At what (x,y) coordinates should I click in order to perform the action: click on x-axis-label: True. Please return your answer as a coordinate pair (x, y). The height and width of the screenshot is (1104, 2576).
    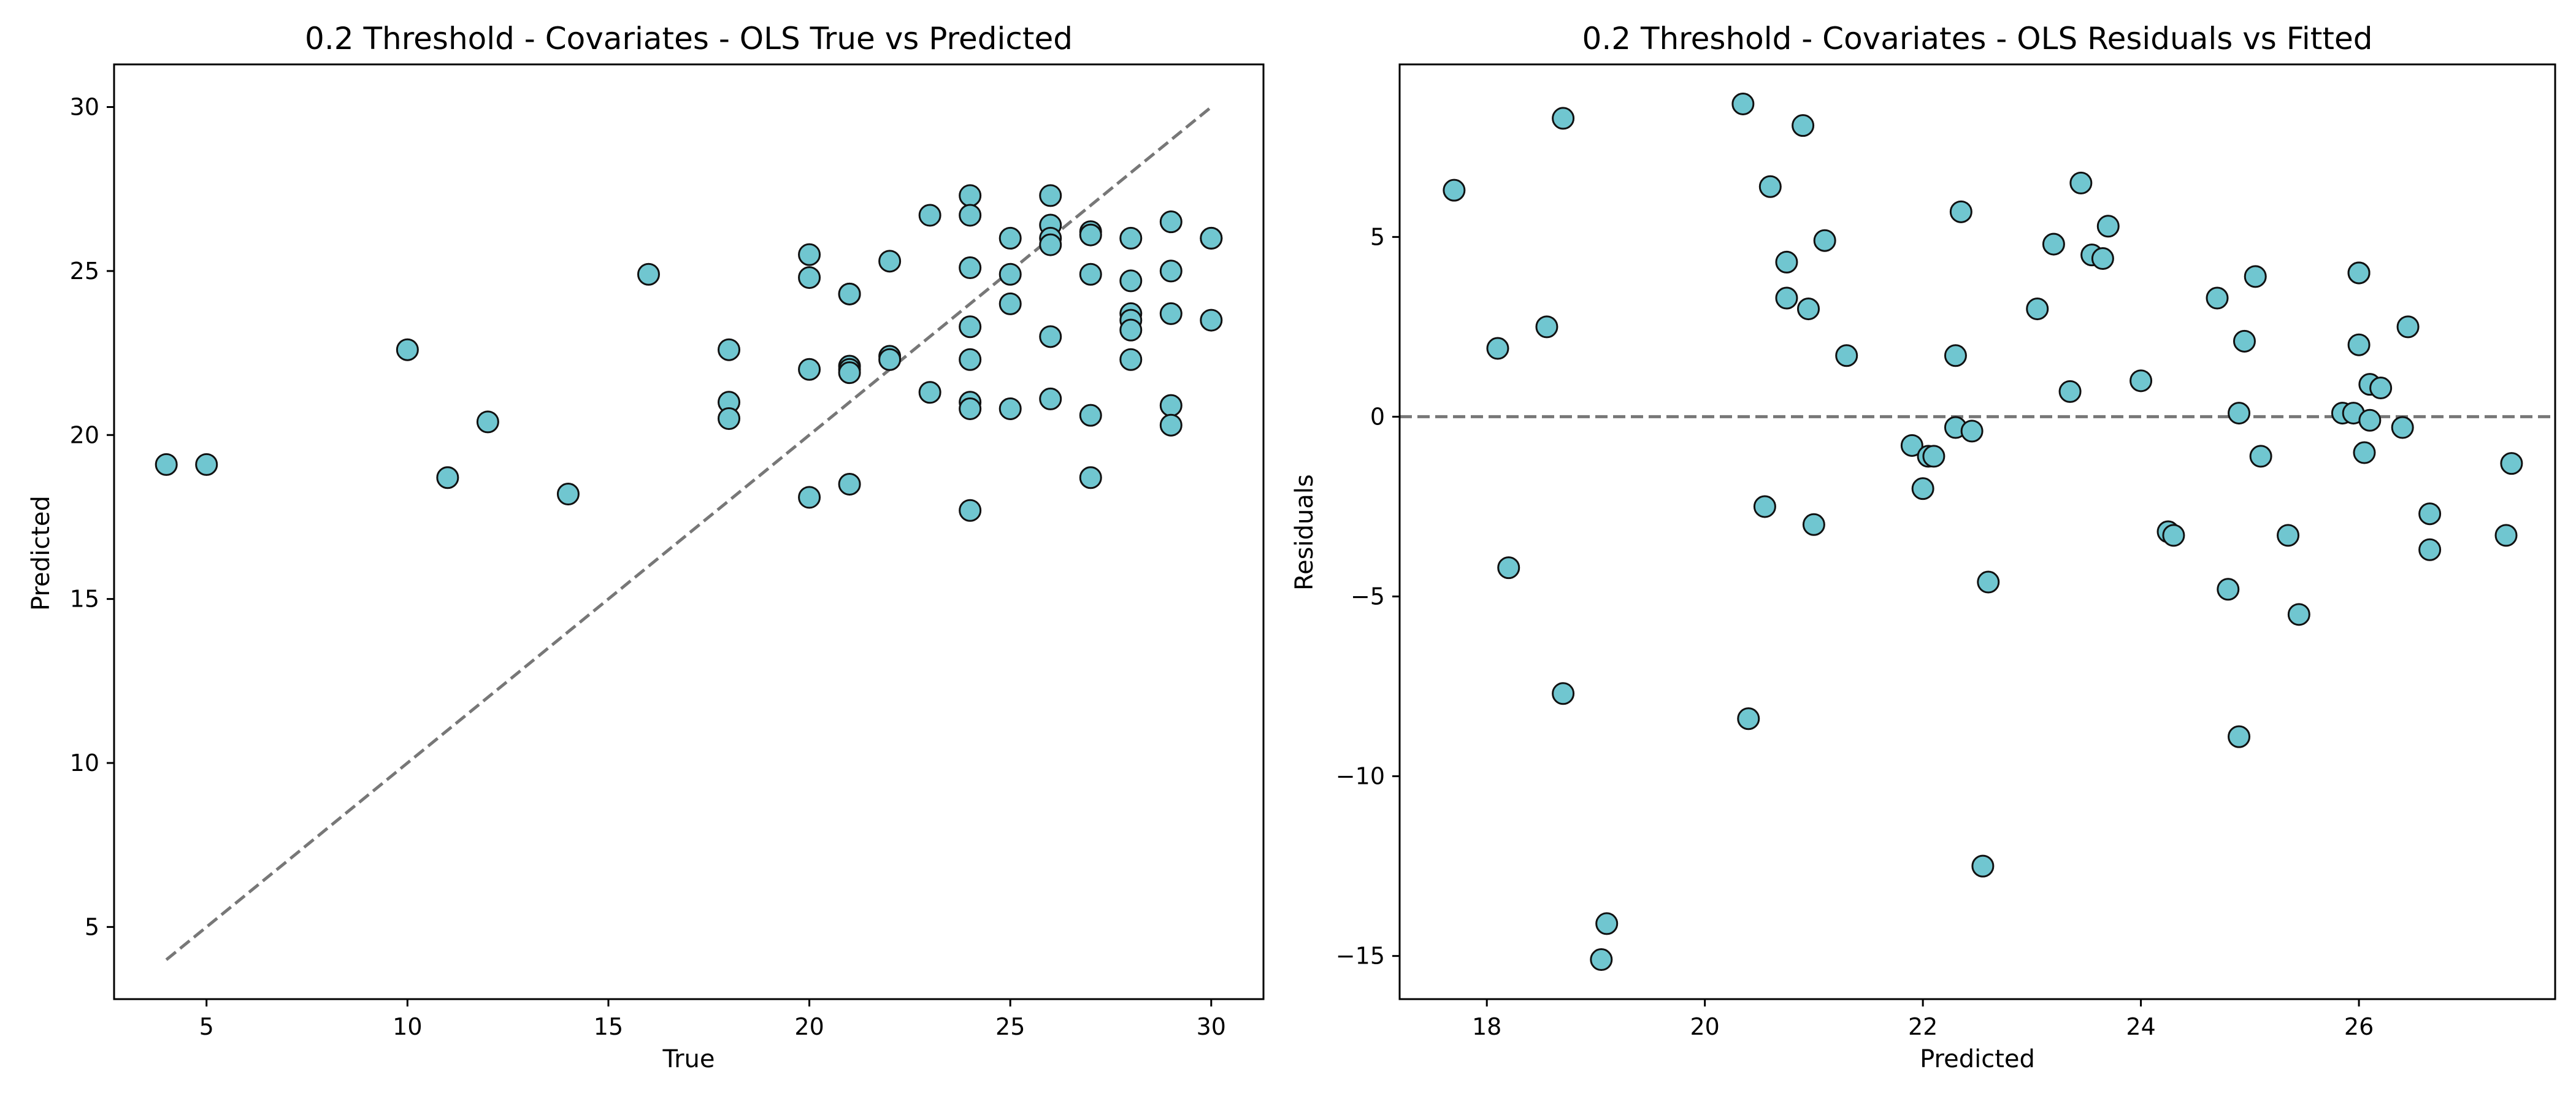
    Looking at the image, I should click on (688, 1059).